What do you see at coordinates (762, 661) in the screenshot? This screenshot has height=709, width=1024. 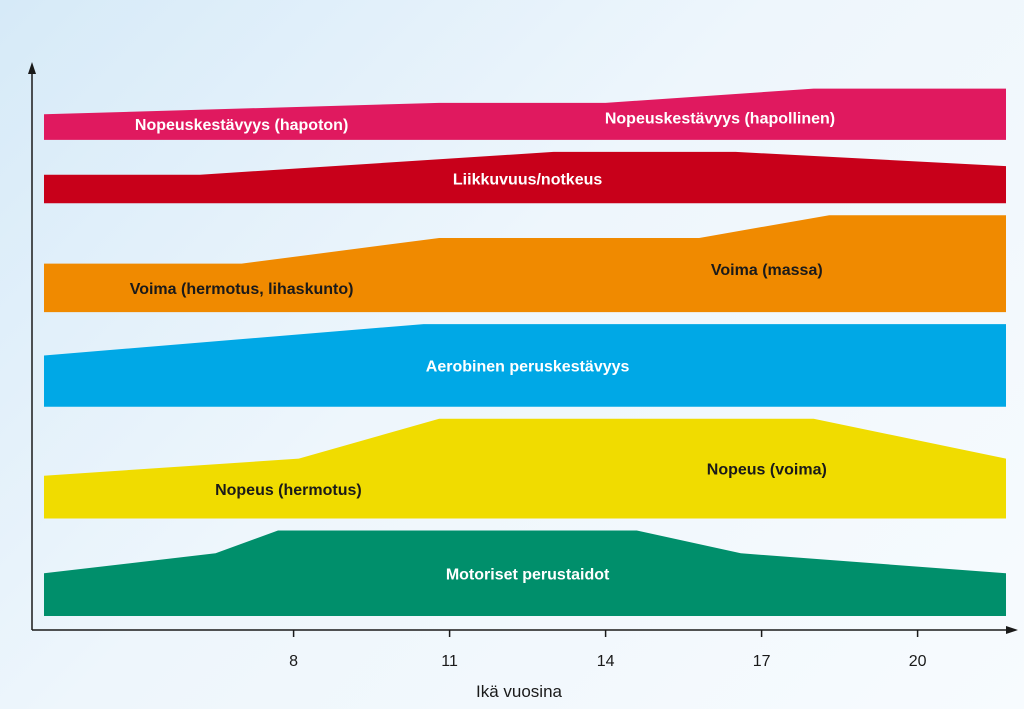 I see `x-tick-label: 17` at bounding box center [762, 661].